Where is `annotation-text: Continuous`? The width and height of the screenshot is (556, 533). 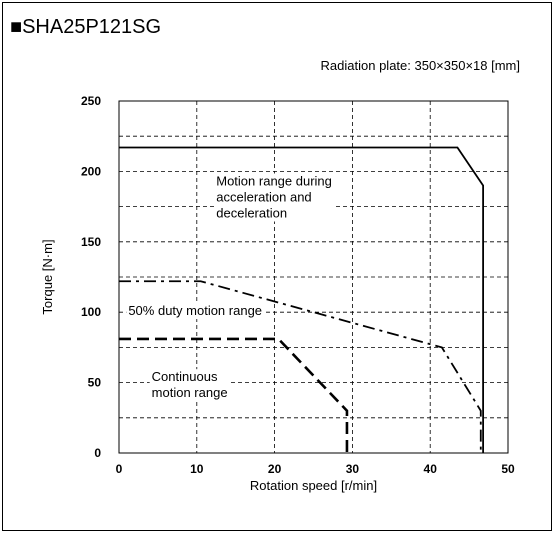 annotation-text: Continuous is located at coordinates (185, 376).